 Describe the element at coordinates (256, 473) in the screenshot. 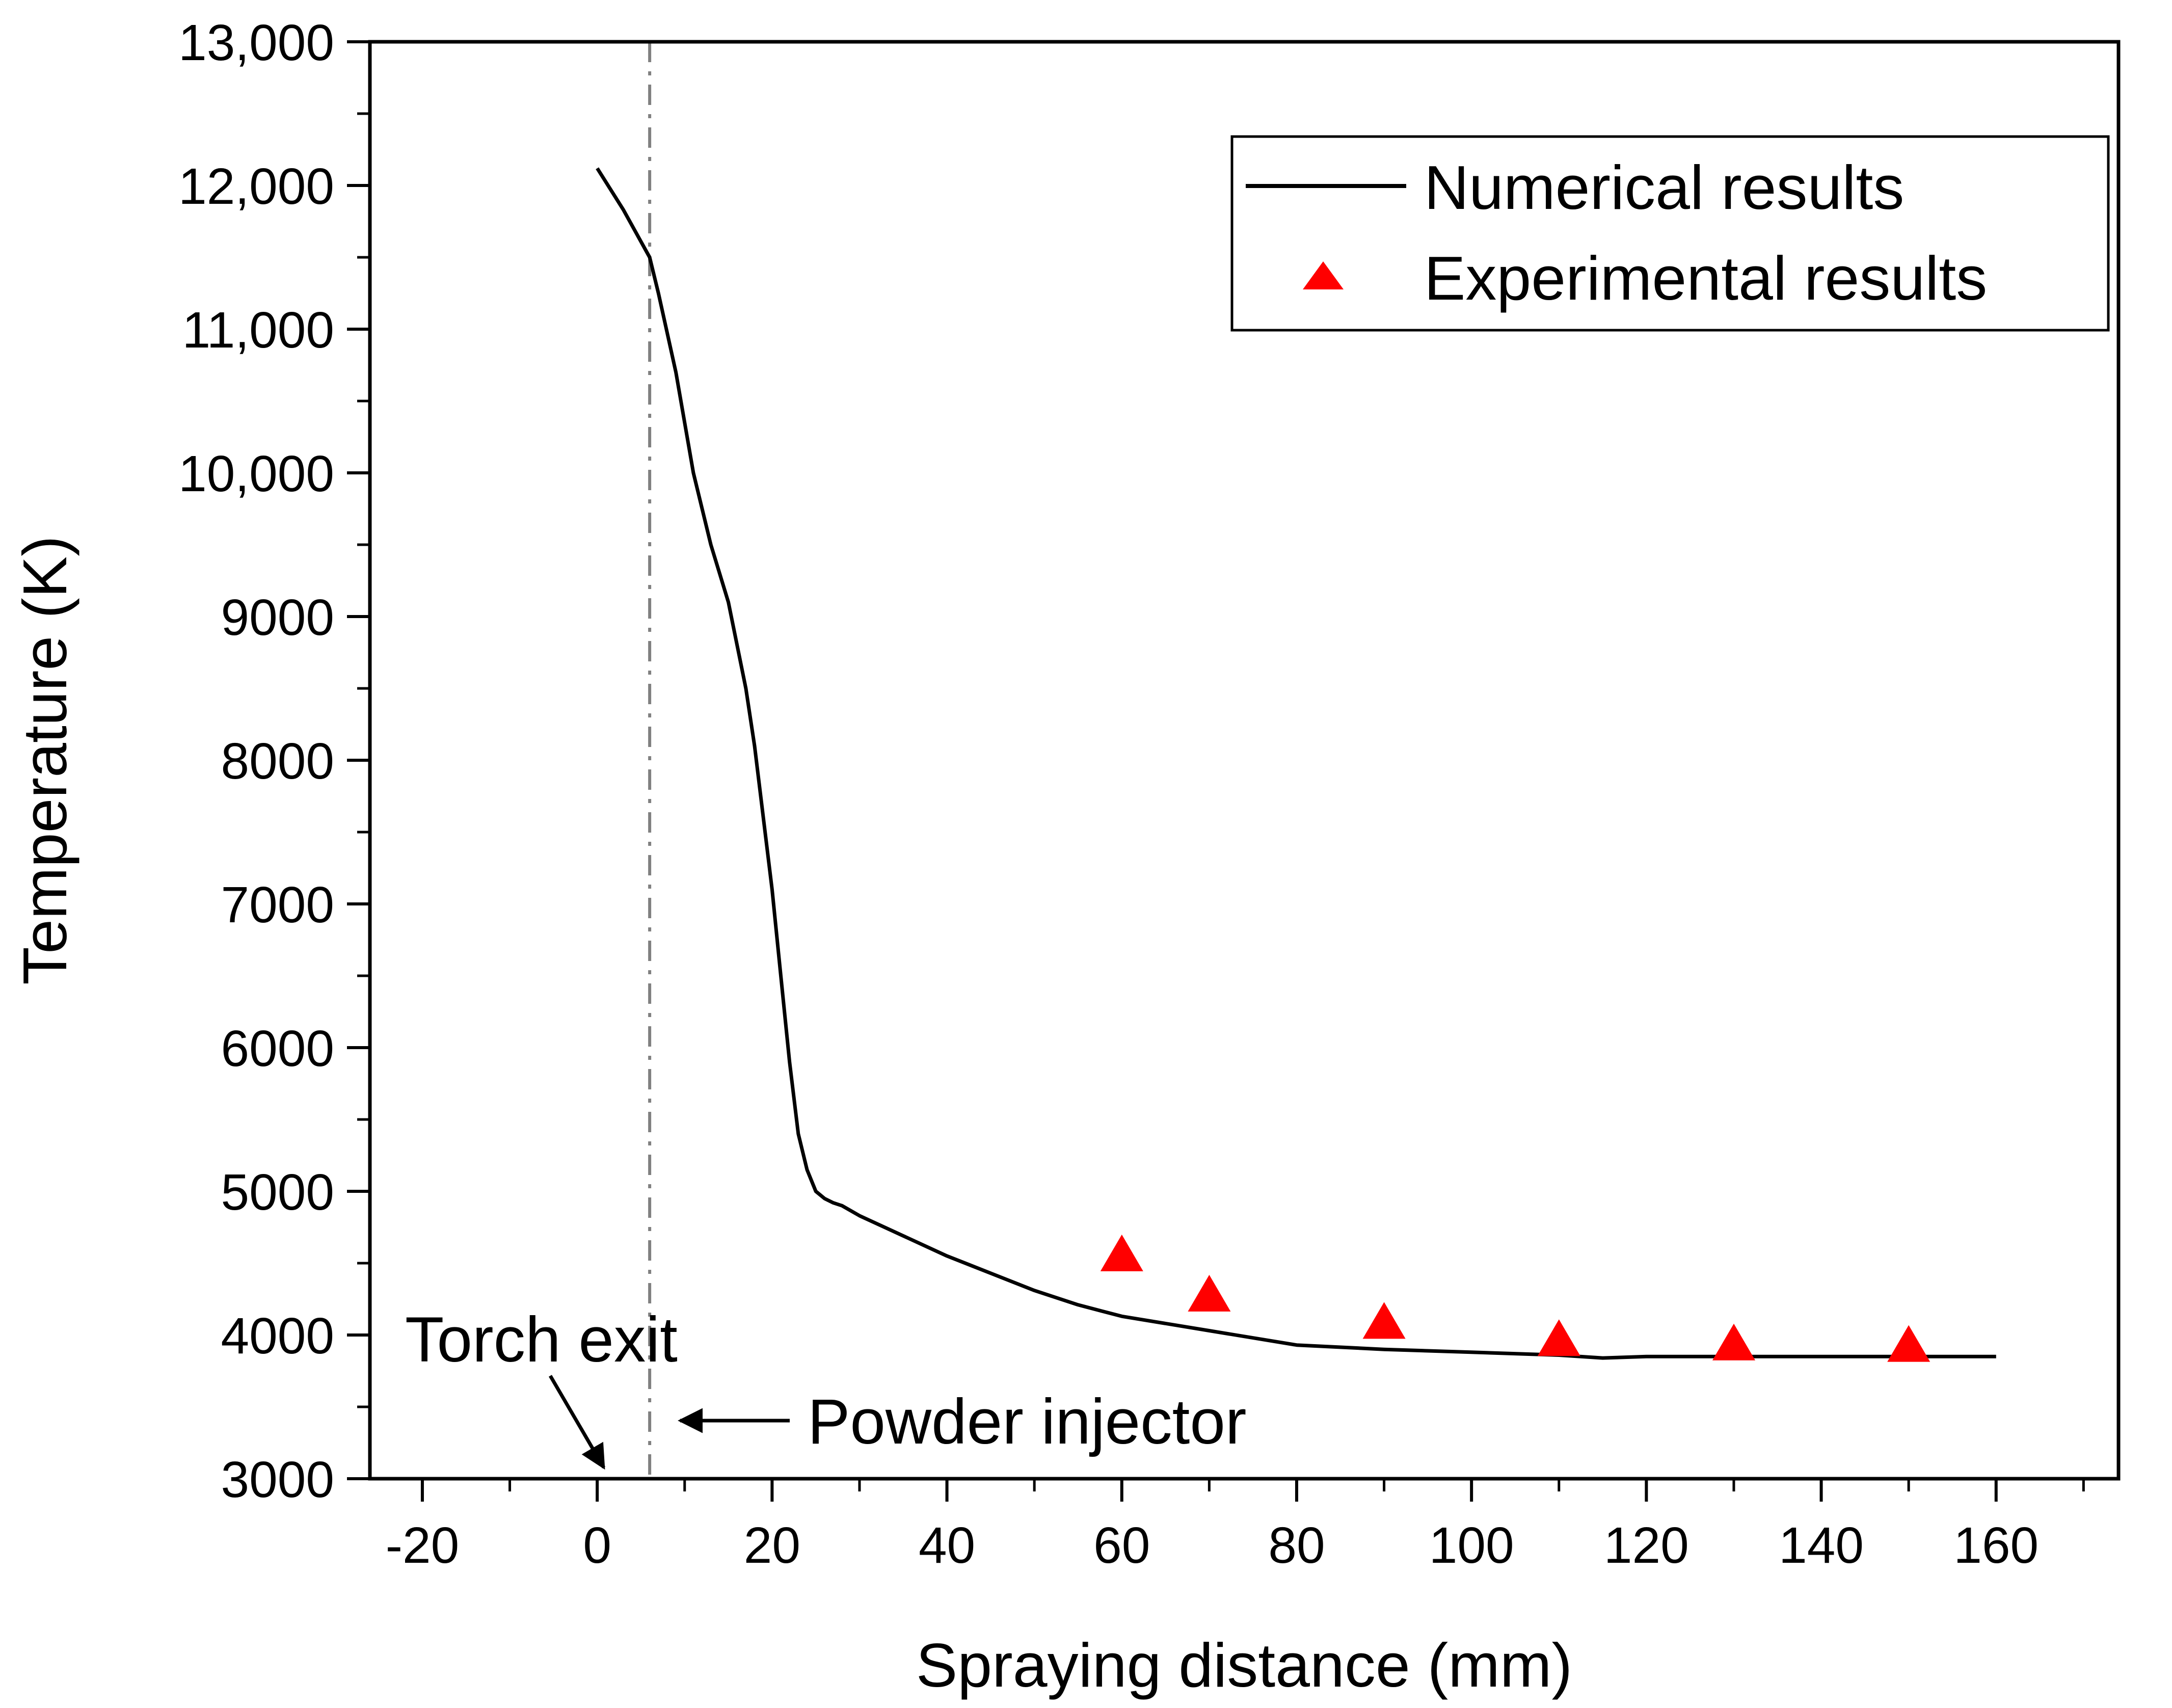

I see `y-tick-label: 10,000` at that location.